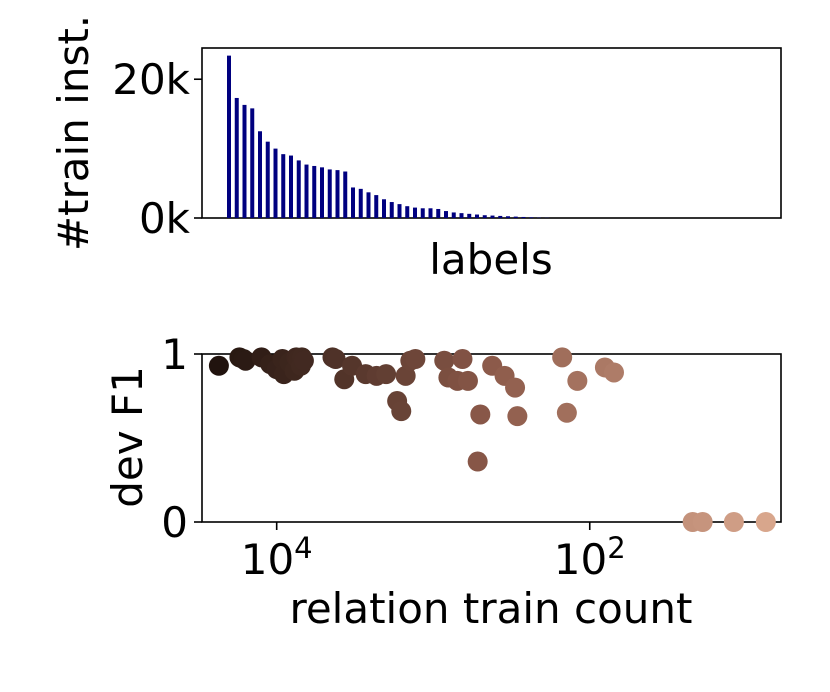  I want to click on scatter-y-axis-label: dev F1, so click(127, 437).